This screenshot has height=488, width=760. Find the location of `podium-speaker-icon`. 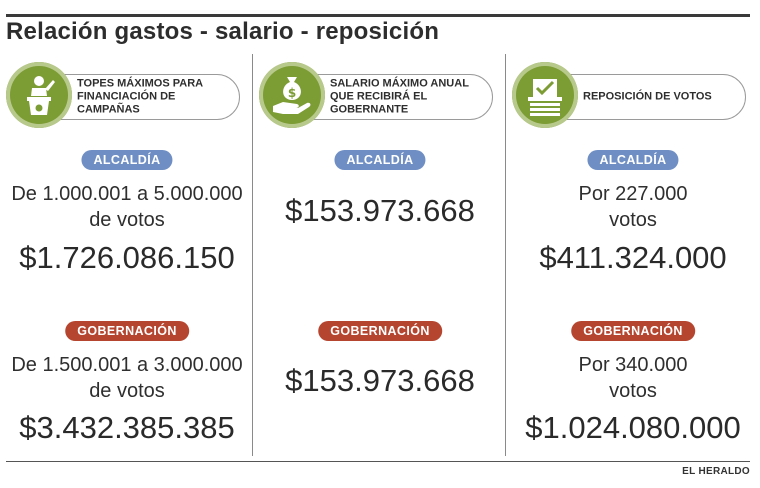

podium-speaker-icon is located at coordinates (39, 95).